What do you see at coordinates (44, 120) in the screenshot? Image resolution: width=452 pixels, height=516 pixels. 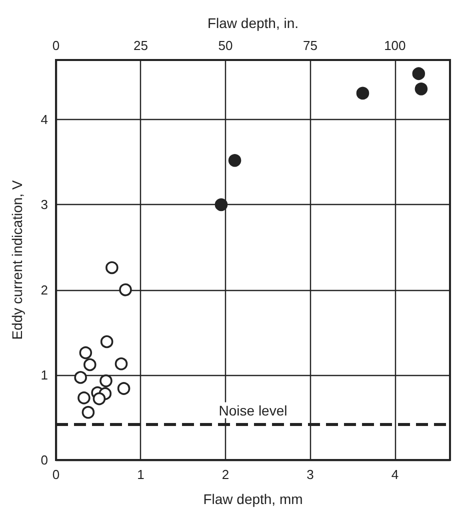 I see `y-tick-label: 4` at bounding box center [44, 120].